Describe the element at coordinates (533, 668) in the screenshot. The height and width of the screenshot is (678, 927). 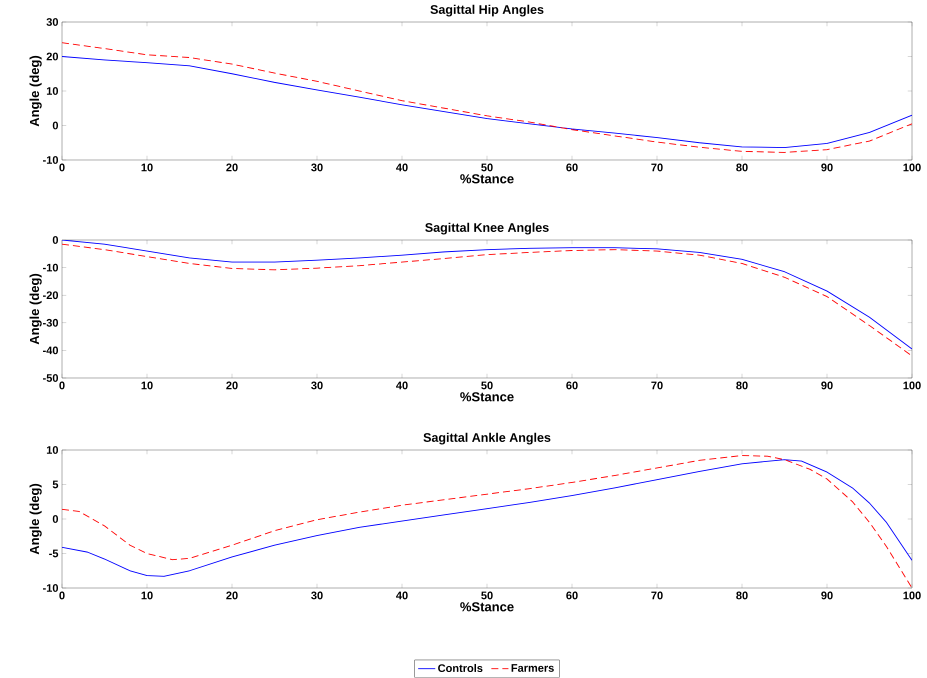
I see `legend-label: Farmers` at that location.